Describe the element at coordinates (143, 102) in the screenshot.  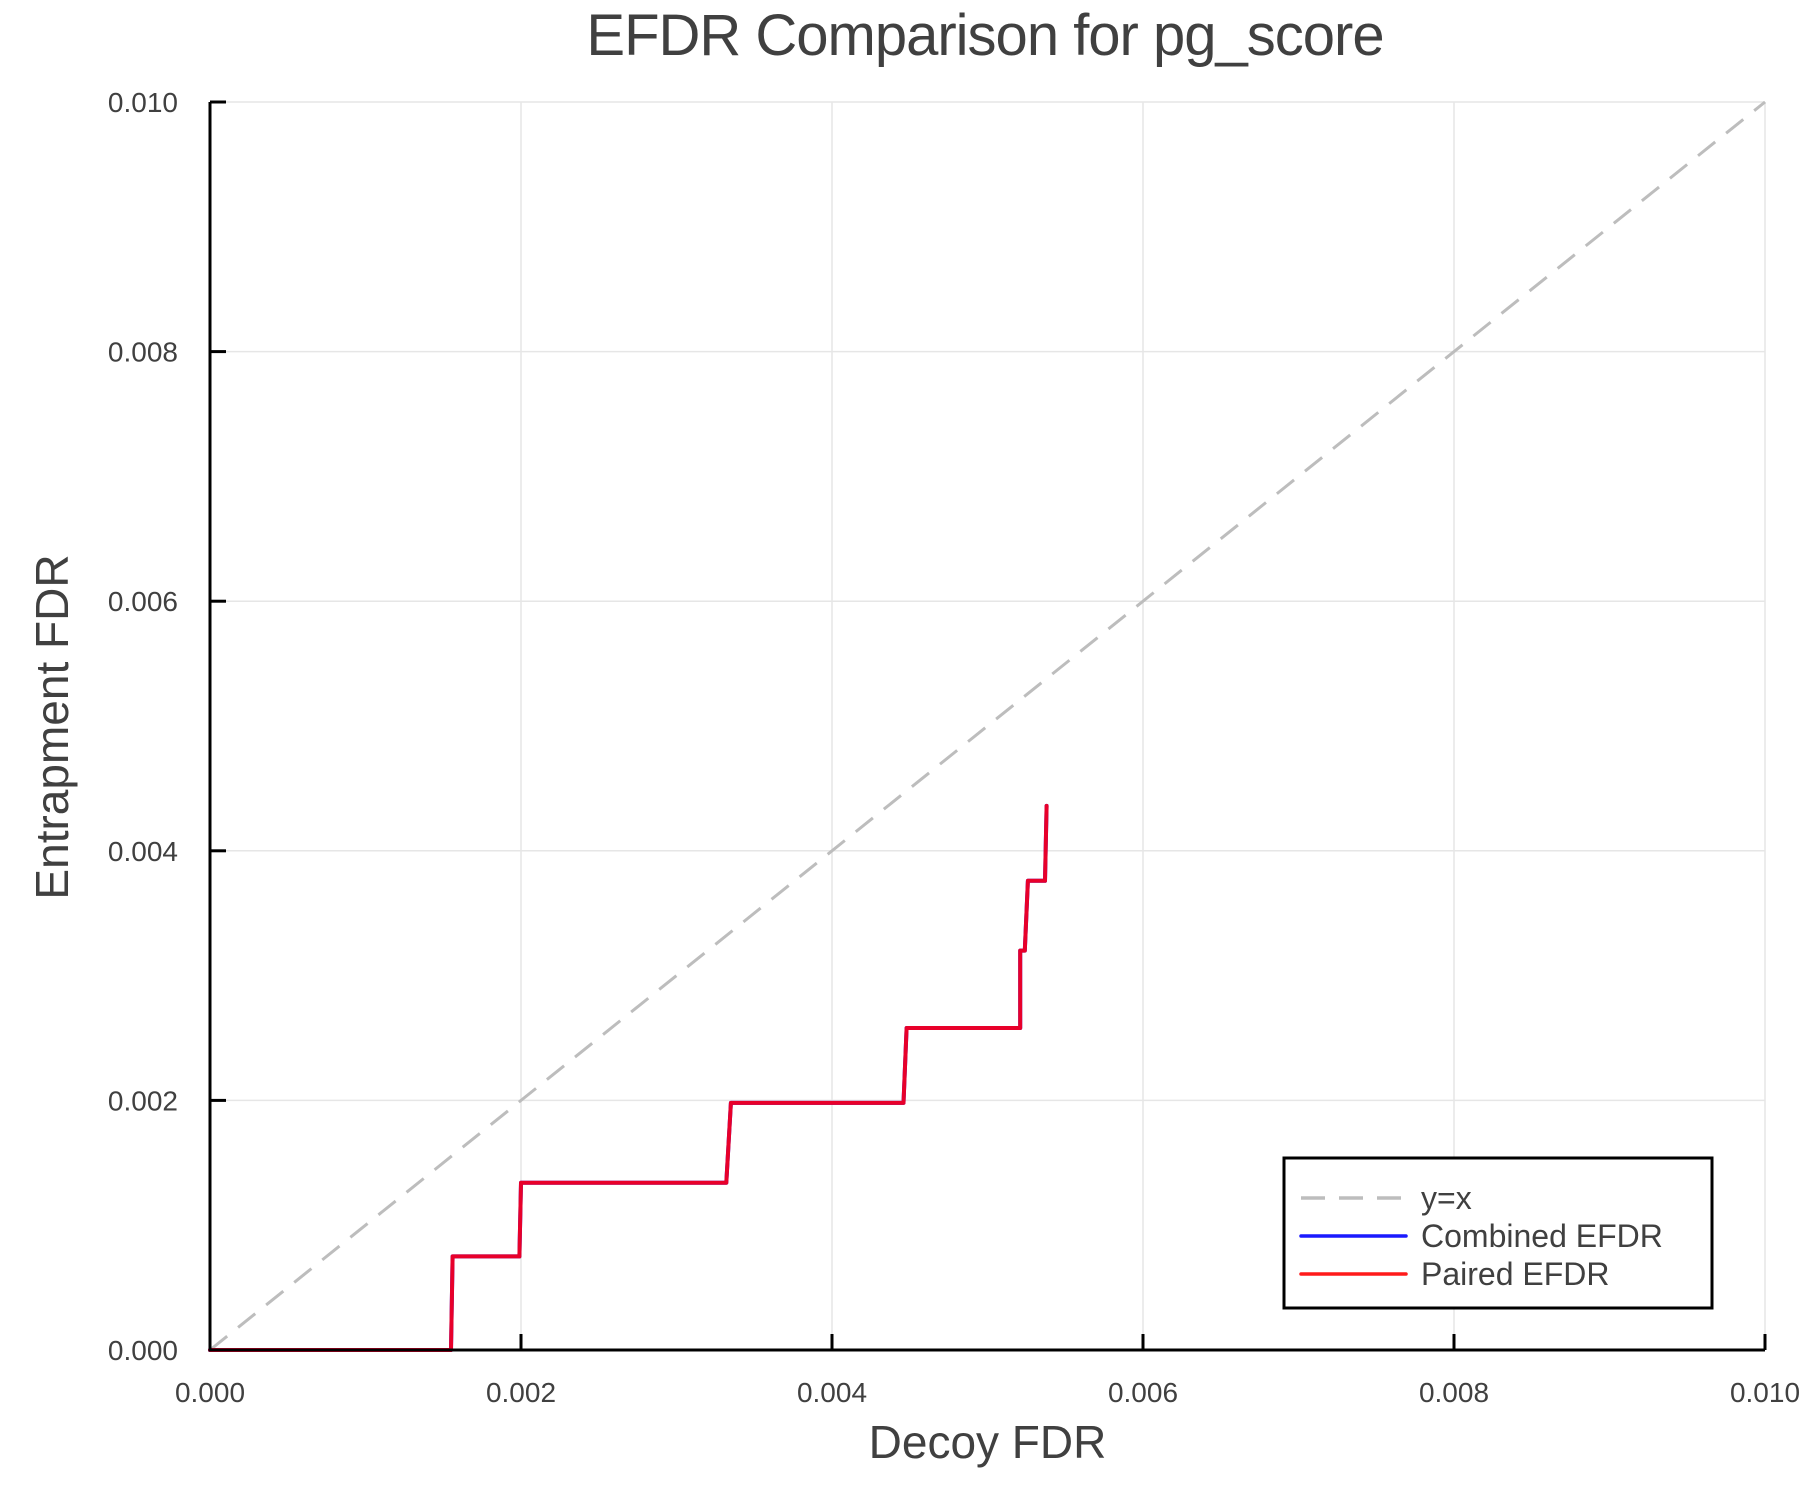
I see `y-tick-label: 0.010` at that location.